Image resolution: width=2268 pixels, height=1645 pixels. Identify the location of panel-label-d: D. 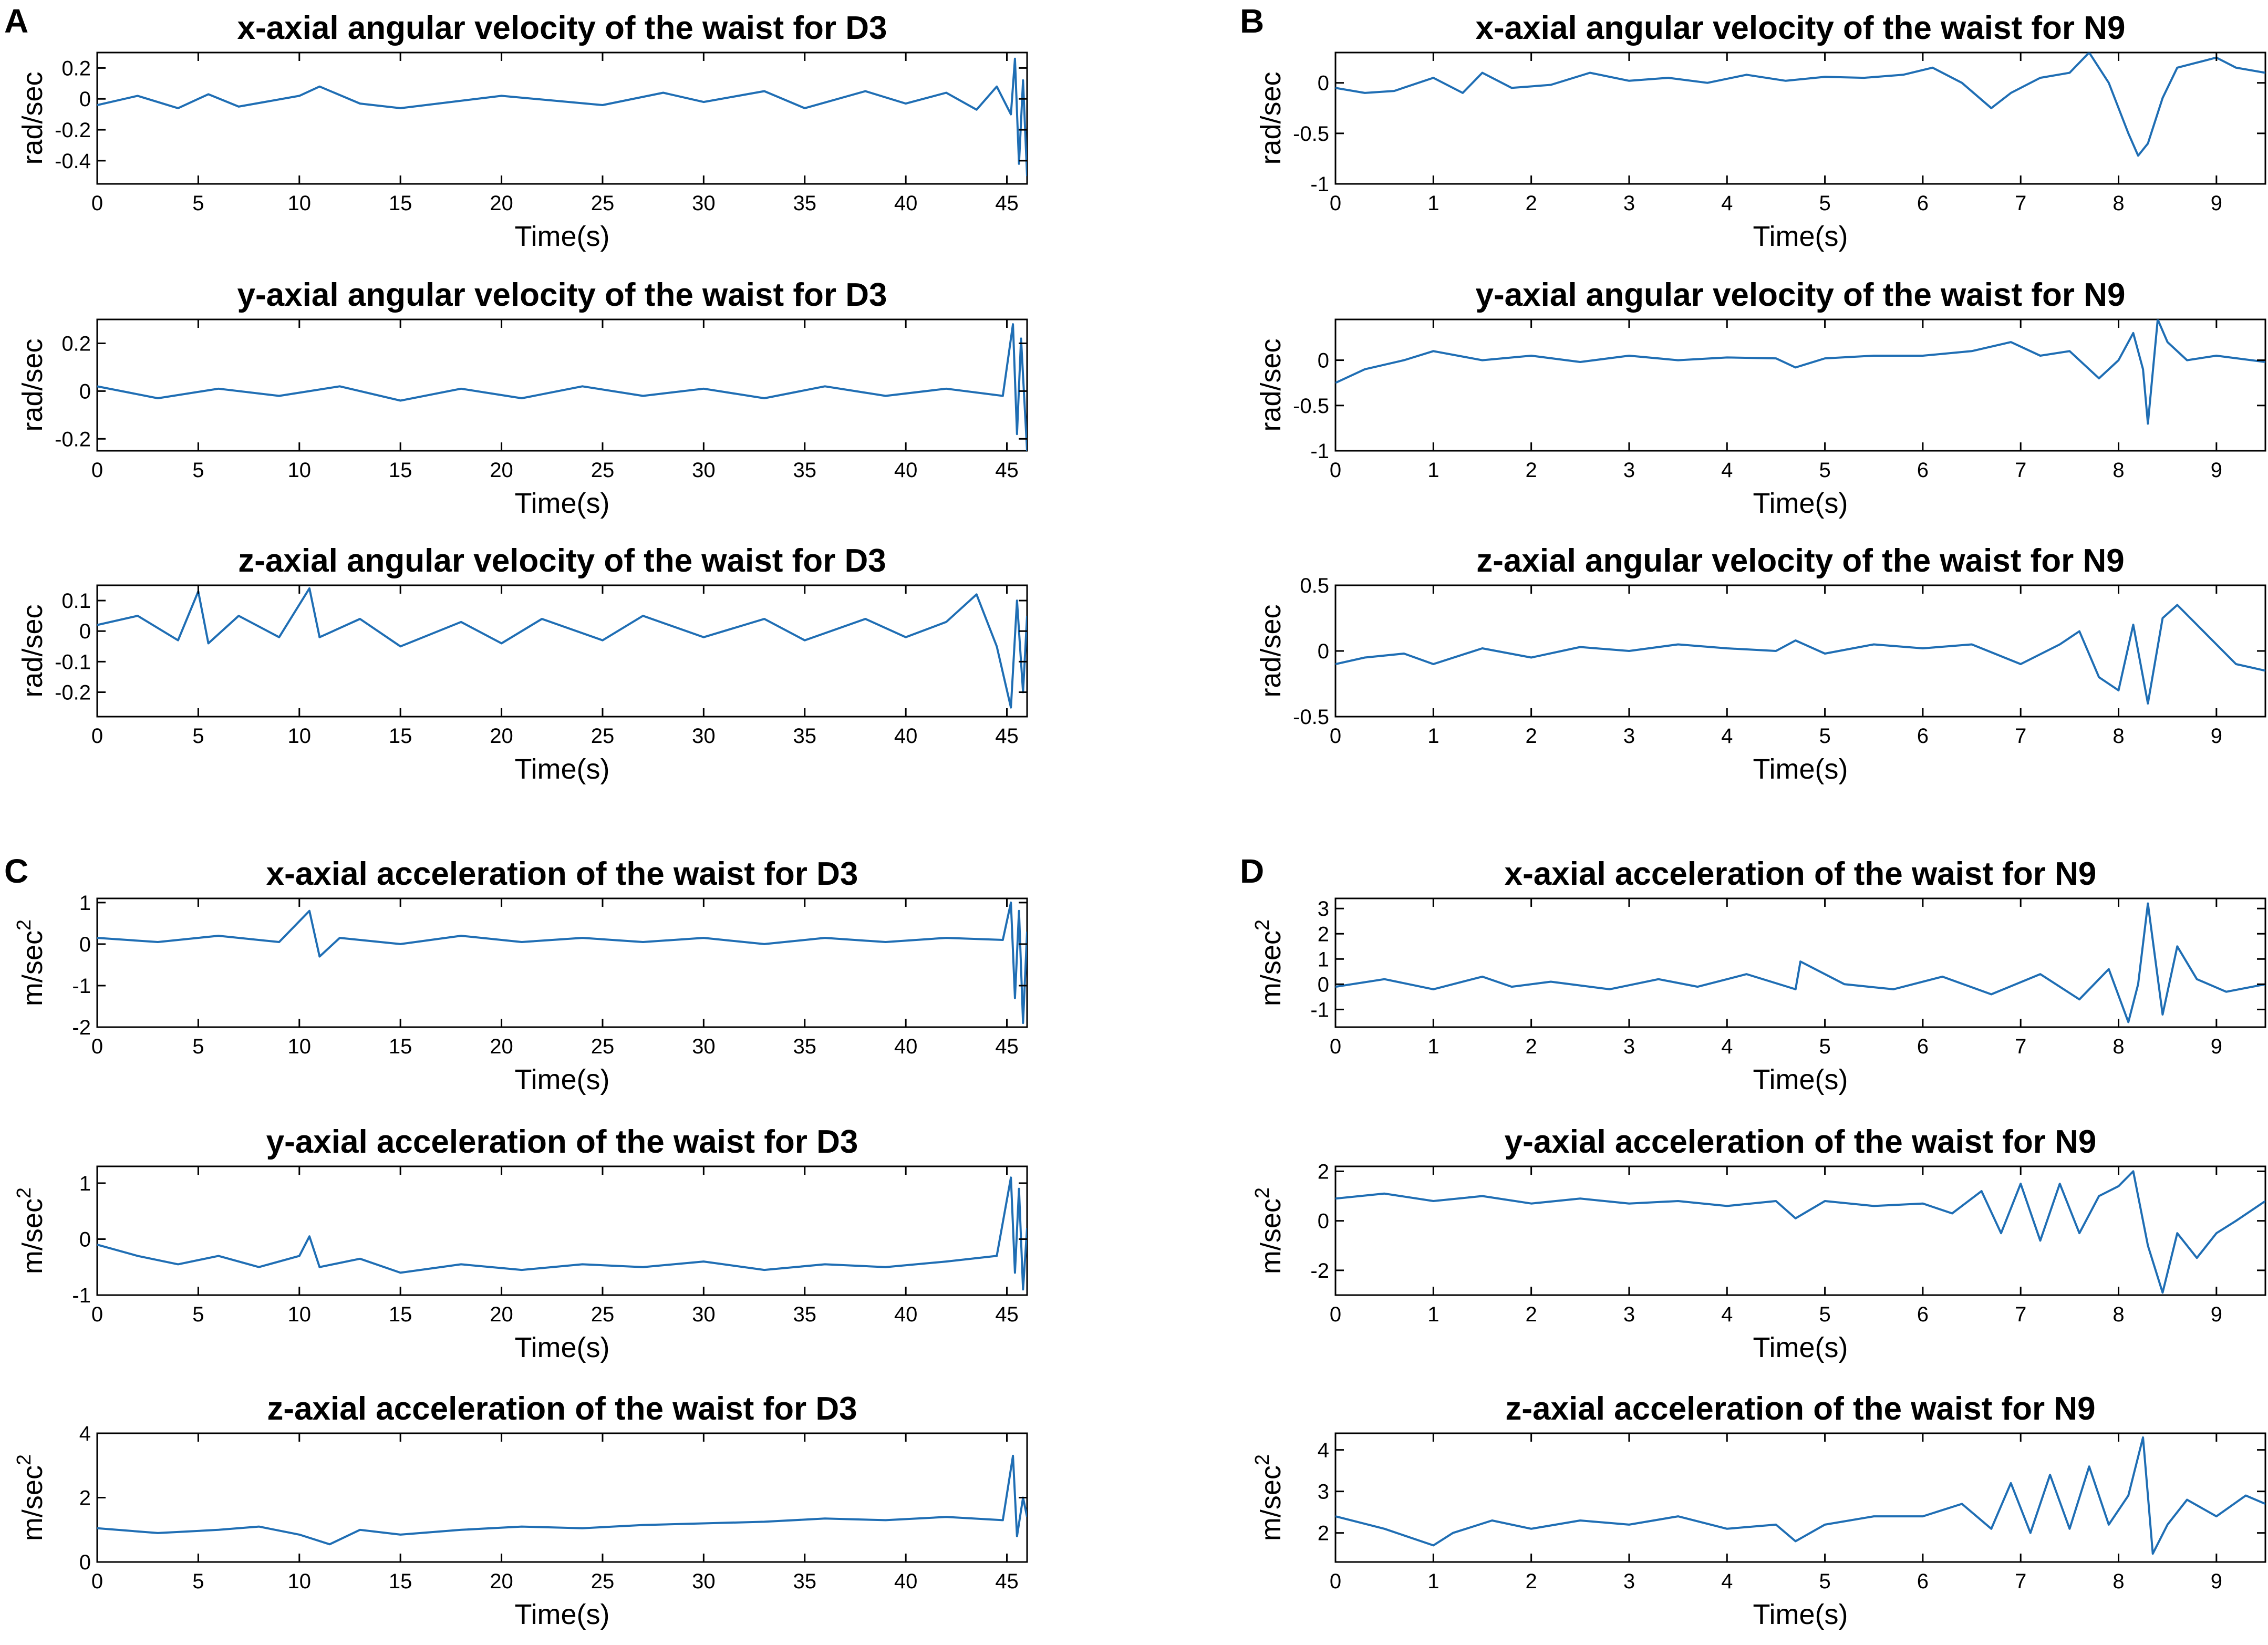
(1252, 871).